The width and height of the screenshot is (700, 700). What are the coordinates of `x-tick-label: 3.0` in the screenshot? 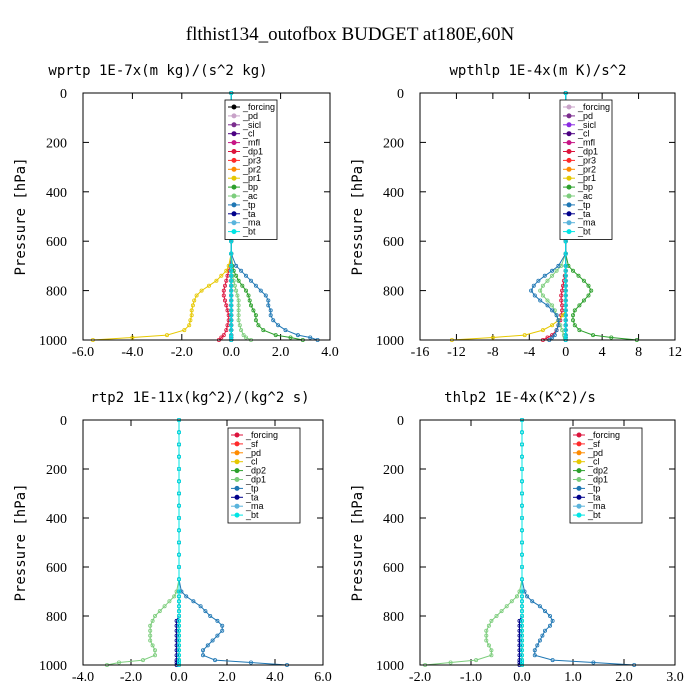 It's located at (675, 677).